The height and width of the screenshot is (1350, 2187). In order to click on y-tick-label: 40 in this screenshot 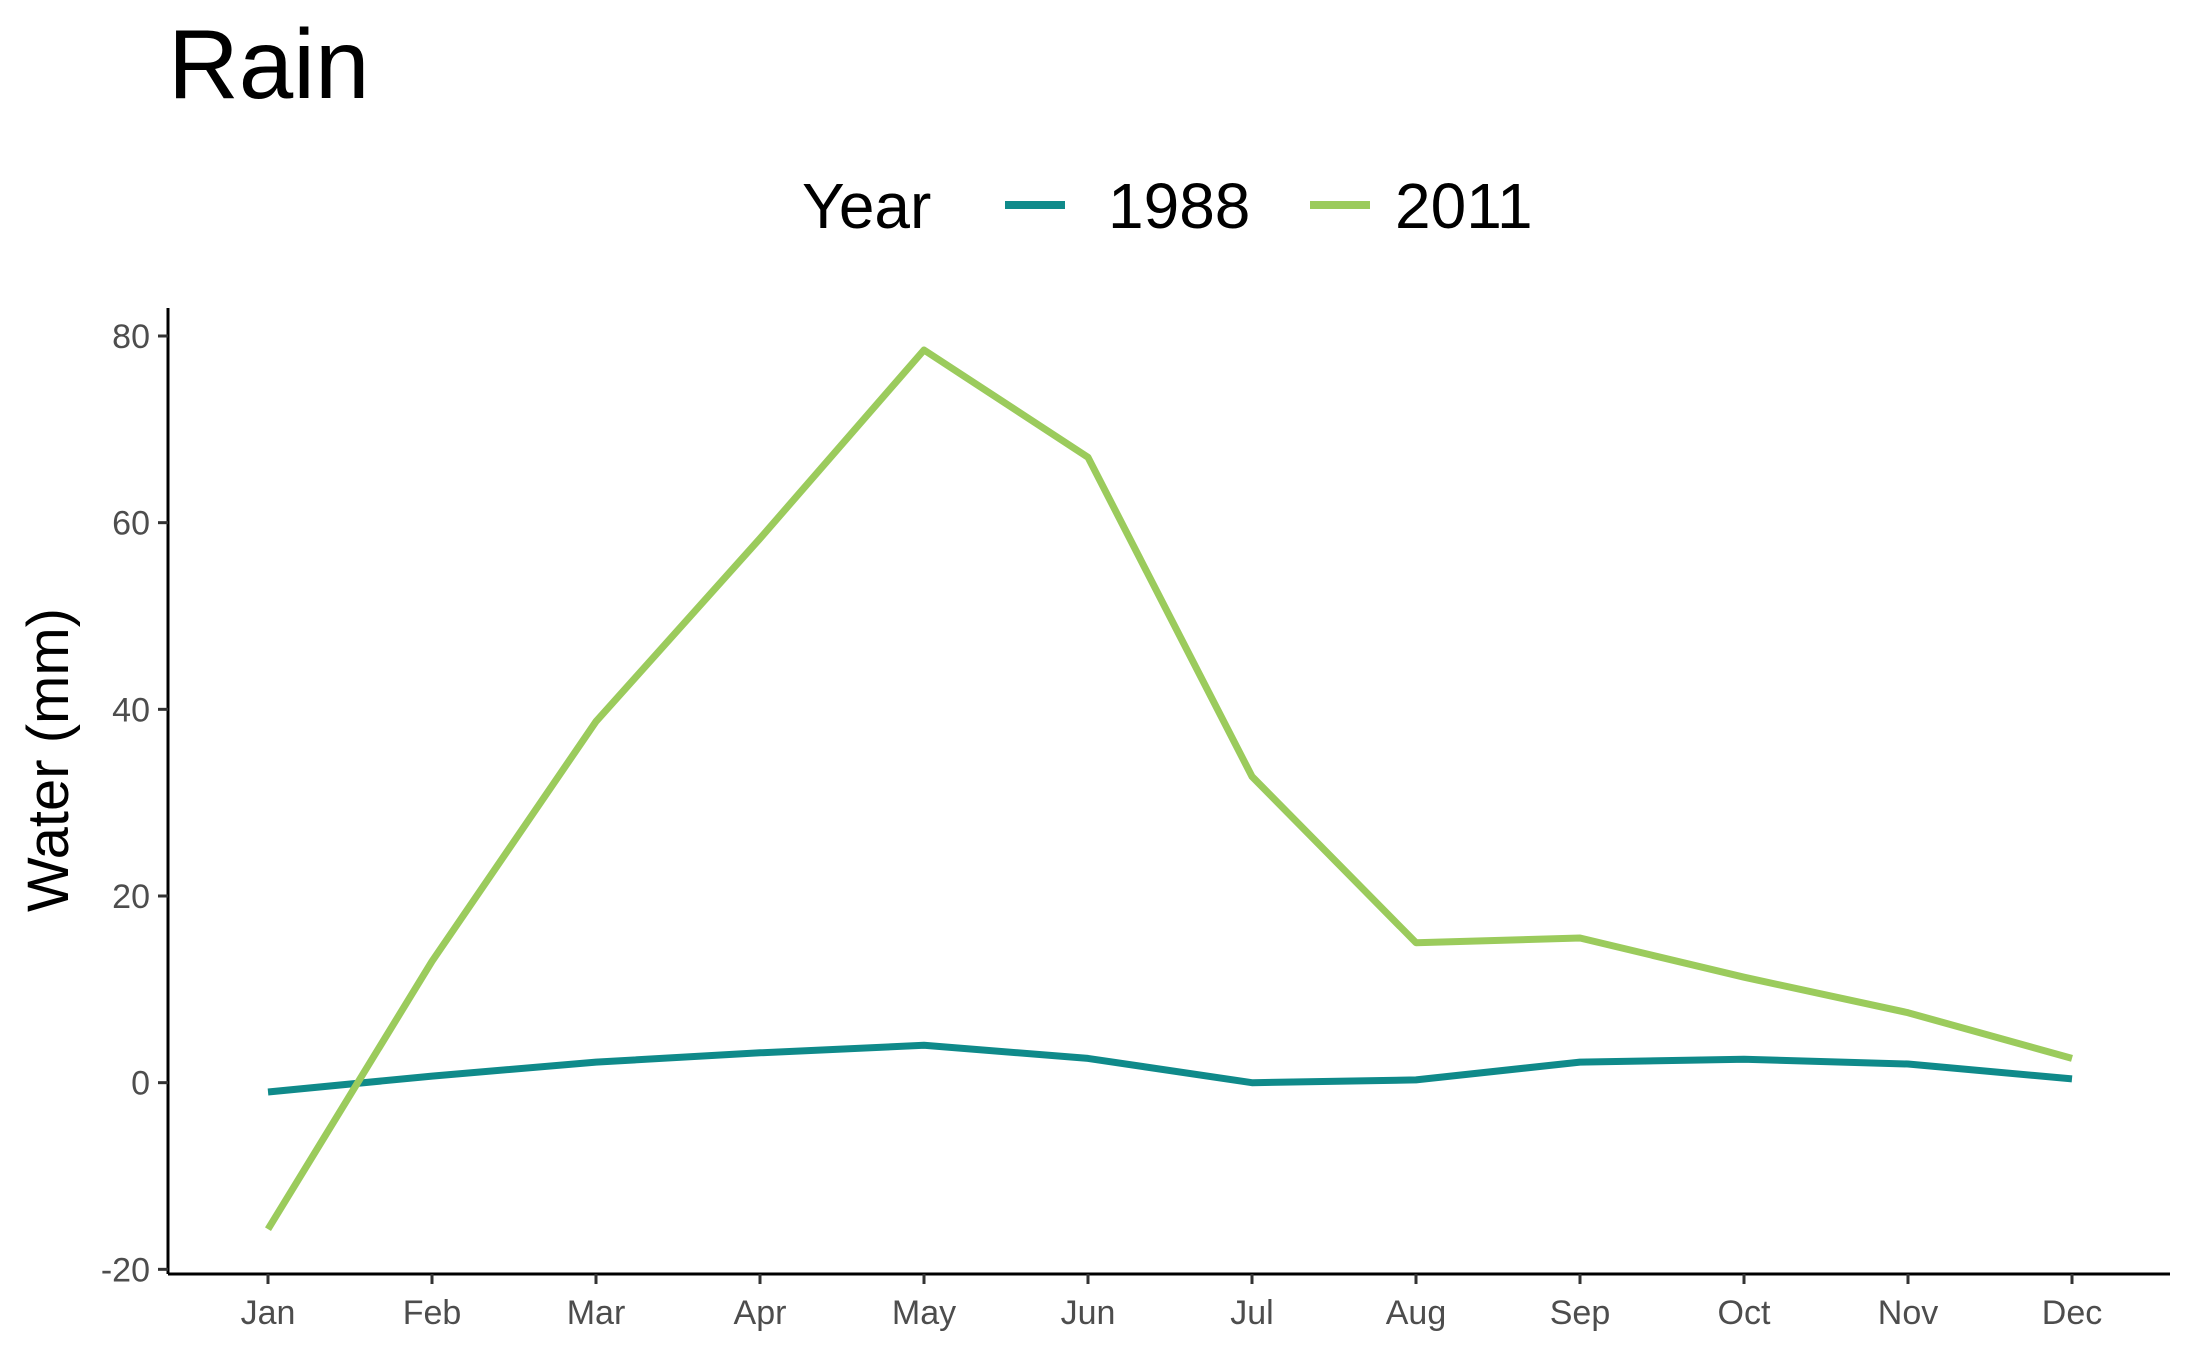, I will do `click(131, 710)`.